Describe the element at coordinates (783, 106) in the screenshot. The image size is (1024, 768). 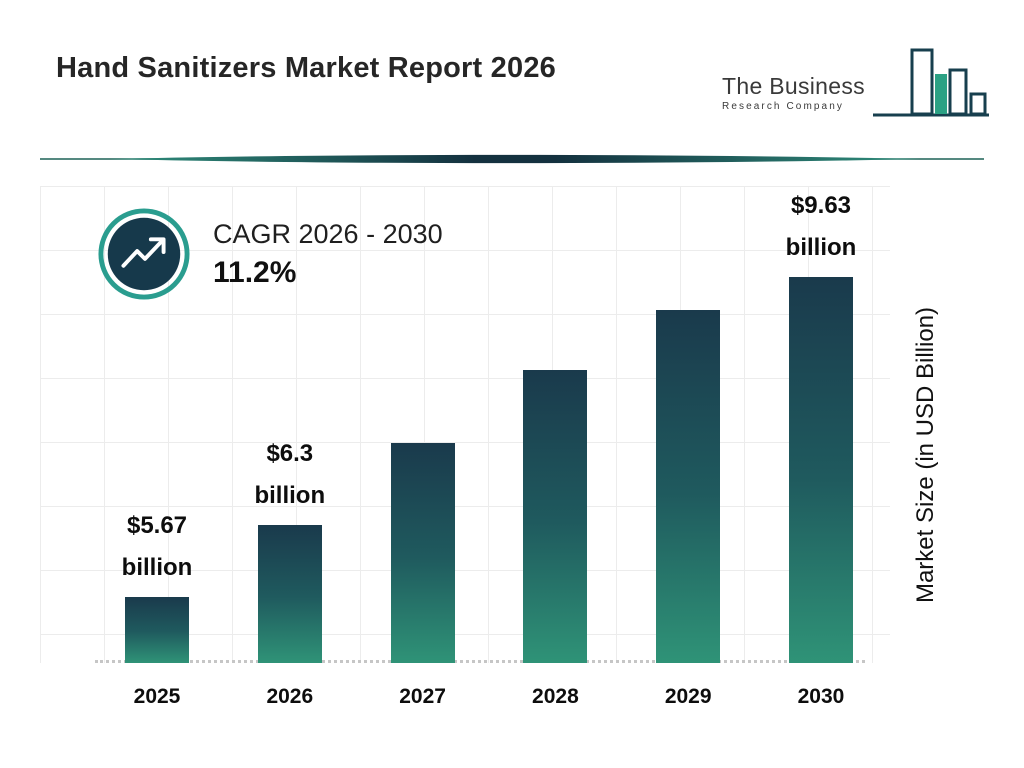
I see `logo-text-secondary: Research Company` at that location.